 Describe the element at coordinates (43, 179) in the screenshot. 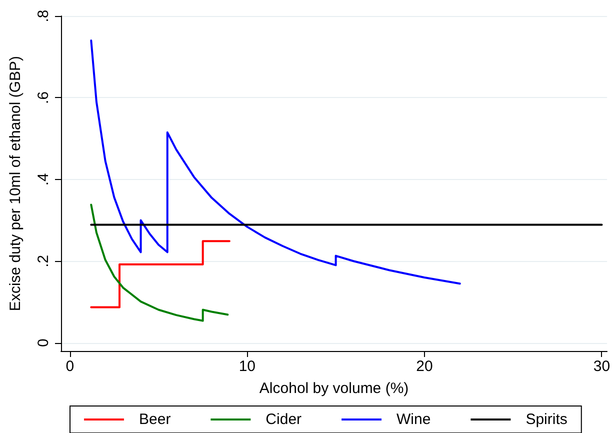

I see `y-tick-label: .4` at that location.